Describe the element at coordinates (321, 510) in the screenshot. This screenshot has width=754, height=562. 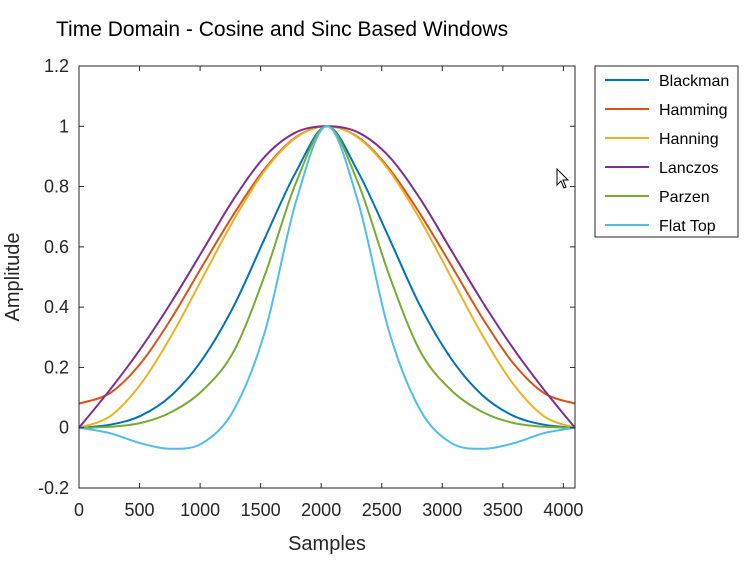
I see `x-tick-label: 2000` at that location.